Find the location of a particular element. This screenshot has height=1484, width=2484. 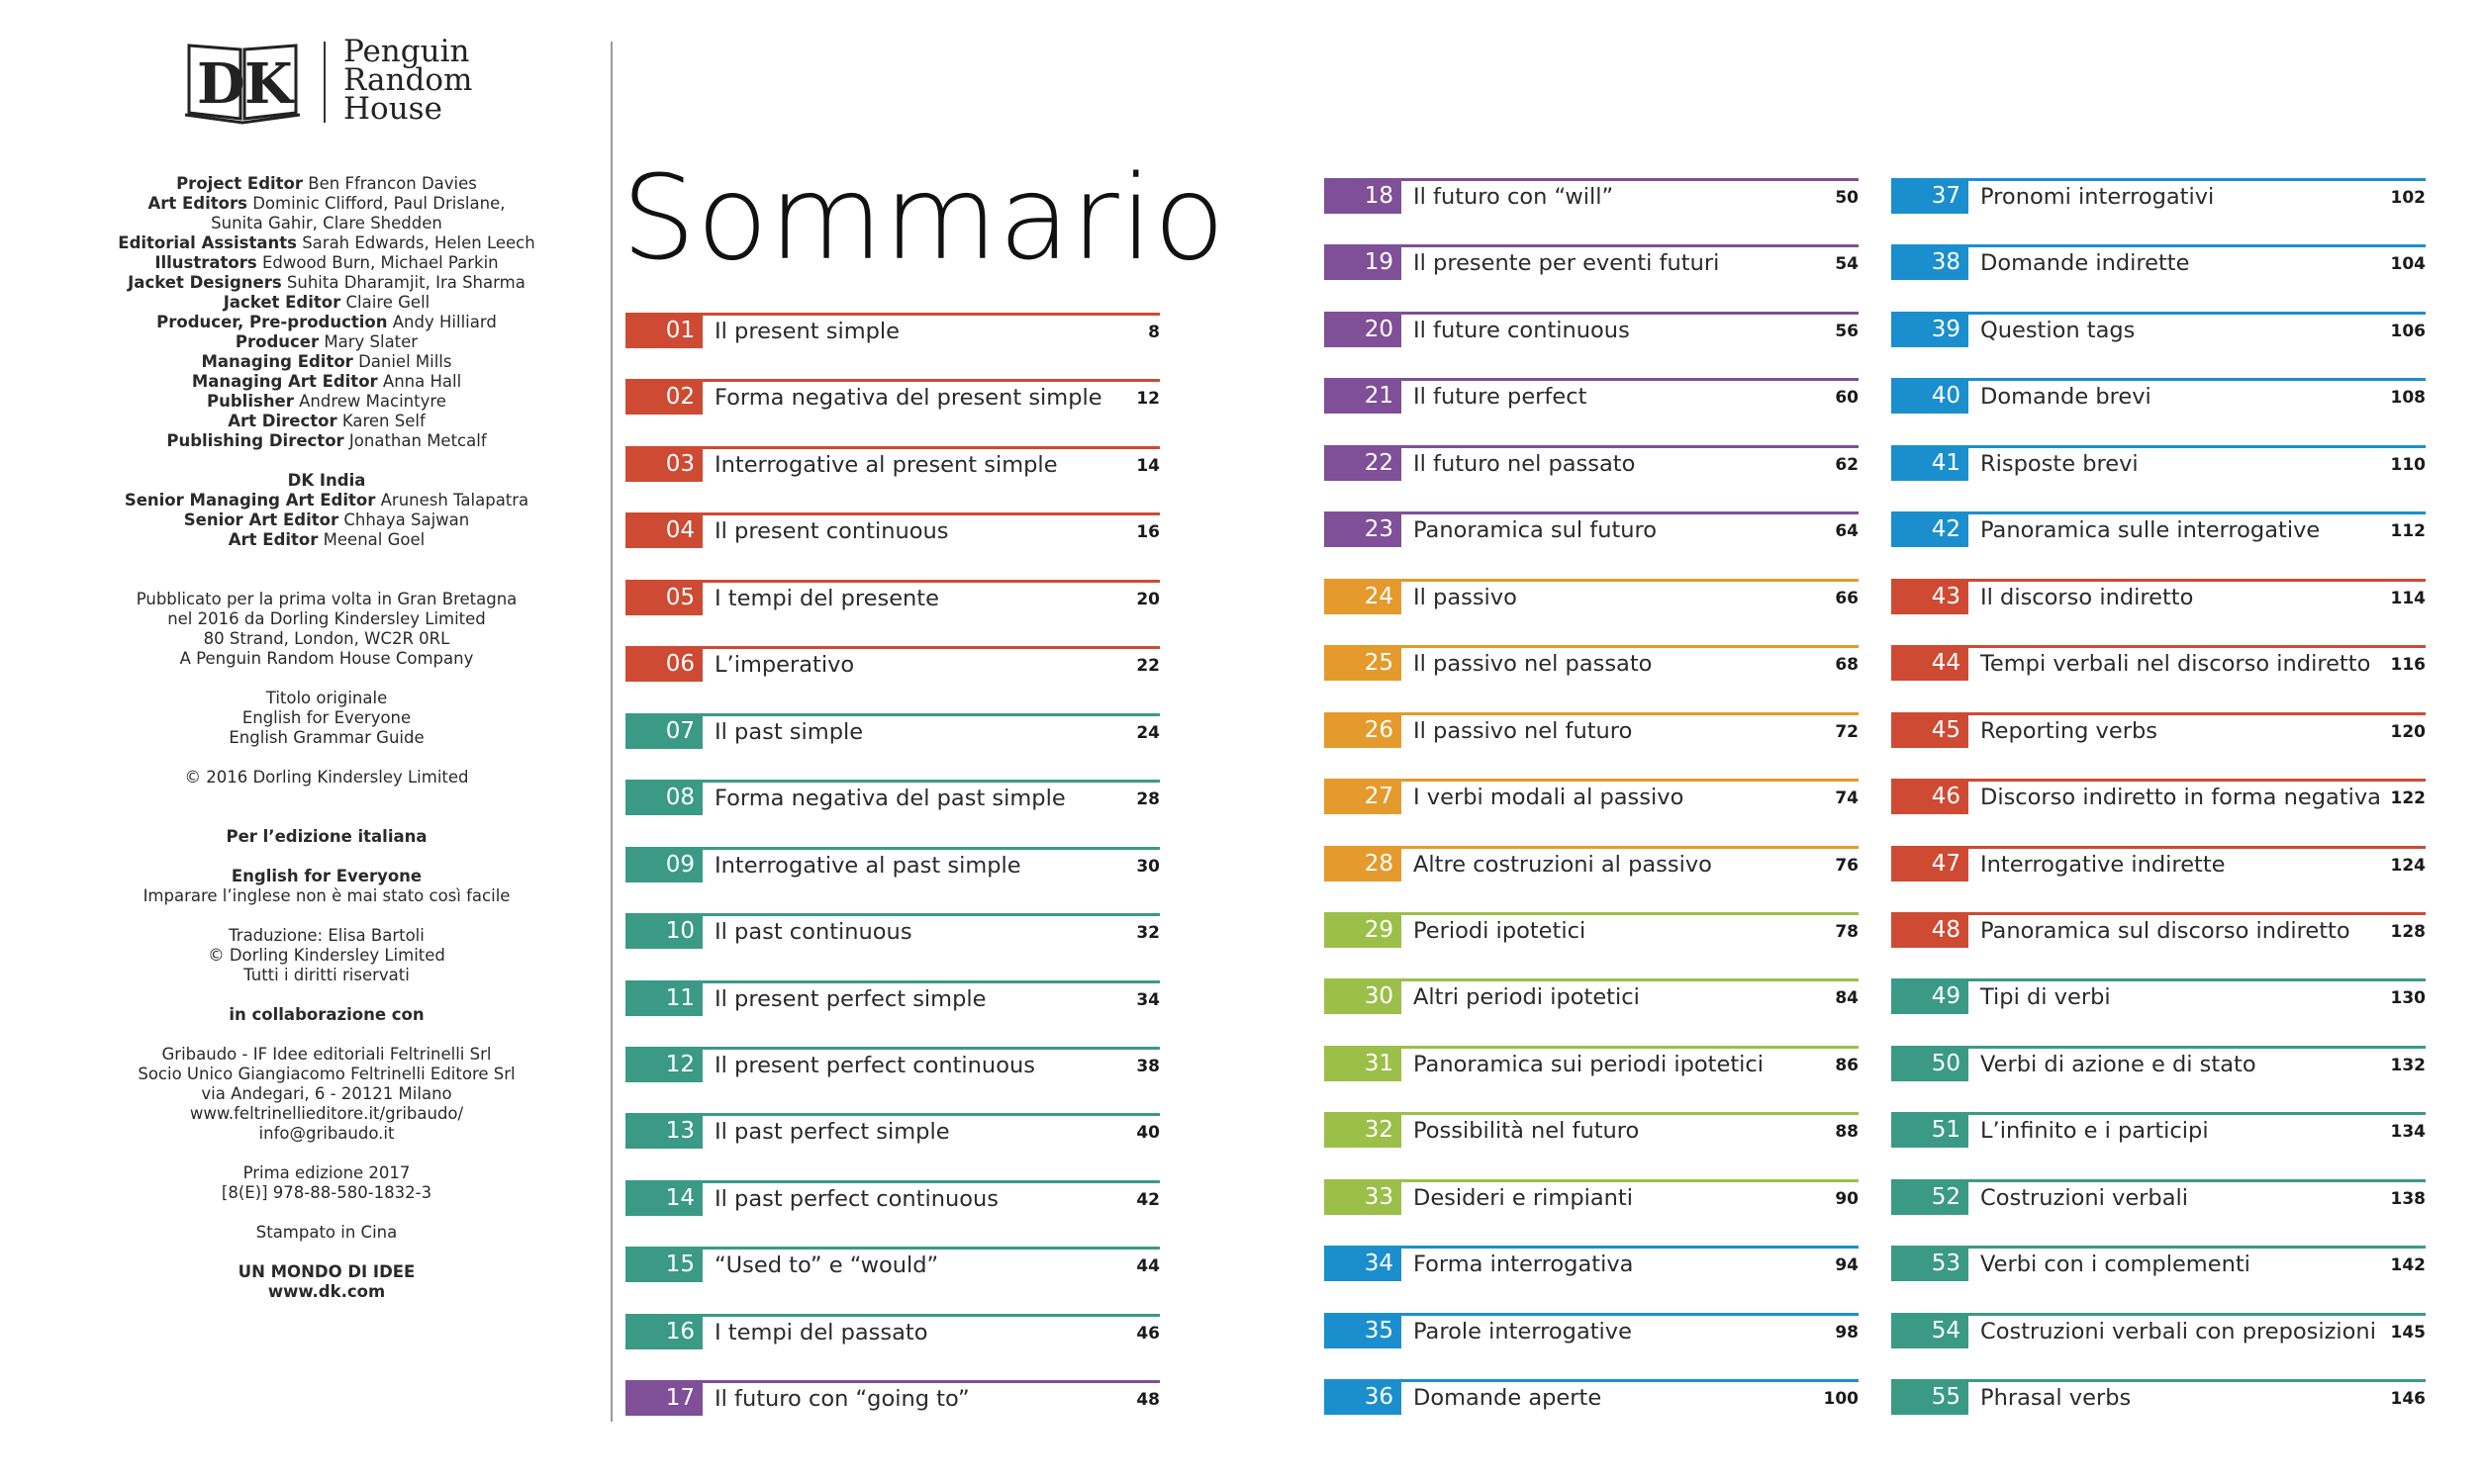

toc-entry-page: 100 is located at coordinates (1841, 1399).